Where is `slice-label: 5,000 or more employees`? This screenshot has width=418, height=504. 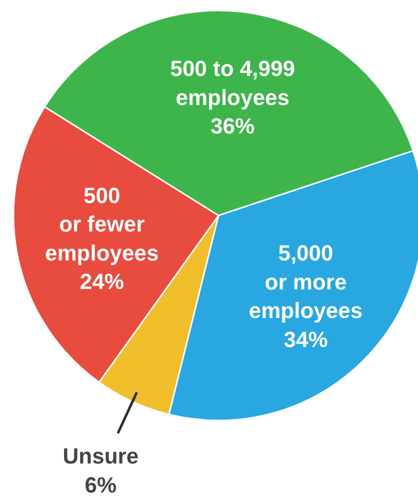
slice-label: 5,000 or more employees is located at coordinates (305, 282).